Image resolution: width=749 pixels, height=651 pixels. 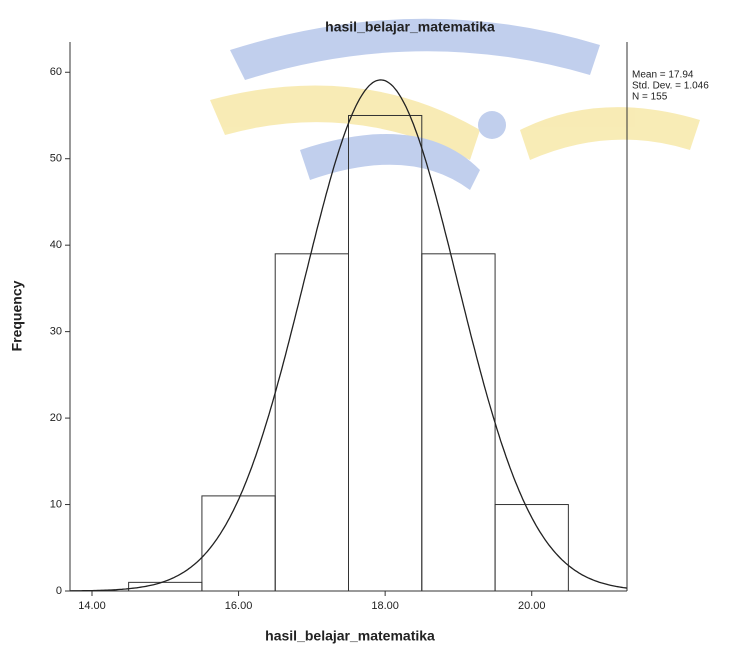 What do you see at coordinates (239, 606) in the screenshot?
I see `x-tick-label: 16.00` at bounding box center [239, 606].